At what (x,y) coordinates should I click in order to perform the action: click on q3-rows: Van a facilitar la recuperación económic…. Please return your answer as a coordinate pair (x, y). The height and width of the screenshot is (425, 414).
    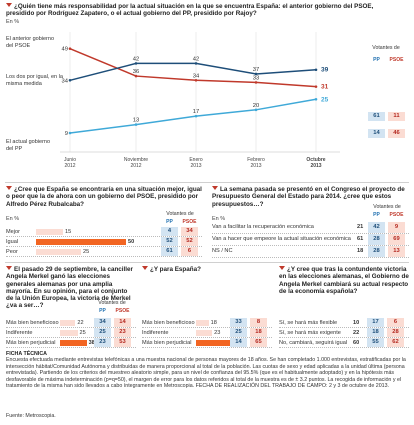
    Looking at the image, I should click on (310, 240).